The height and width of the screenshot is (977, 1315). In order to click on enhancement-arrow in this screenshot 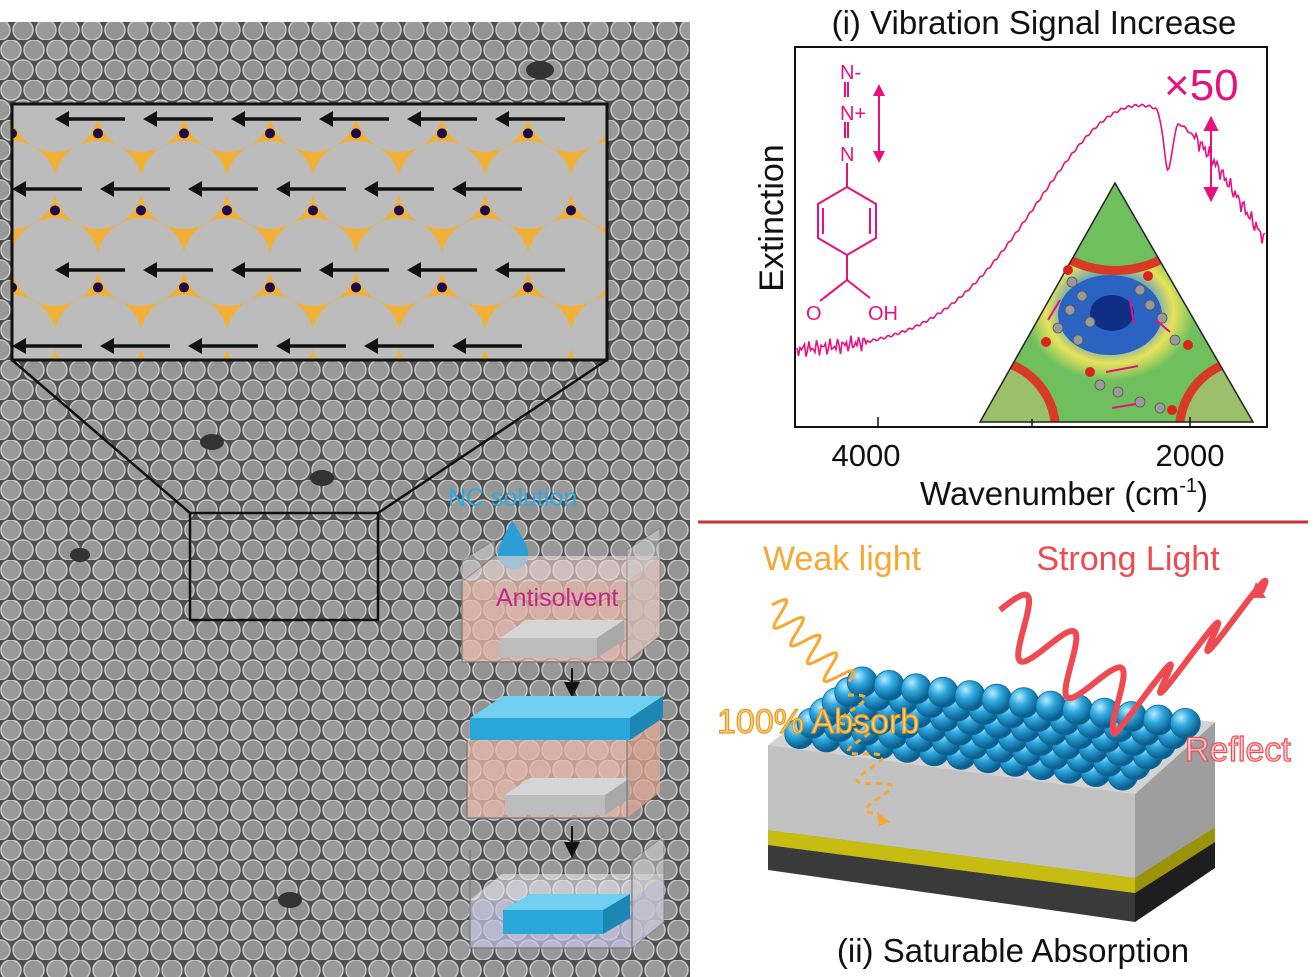, I will do `click(1211, 159)`.